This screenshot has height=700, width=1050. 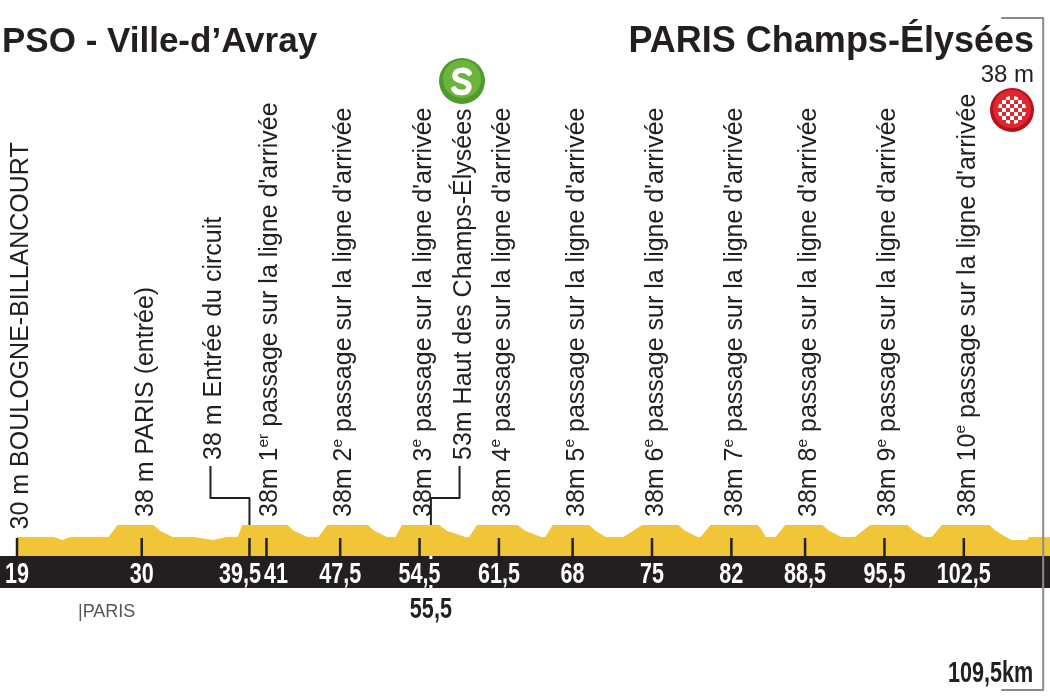 I want to click on annotation: 38m 3e passage sur la ligne d'arrivée, so click(x=421, y=312).